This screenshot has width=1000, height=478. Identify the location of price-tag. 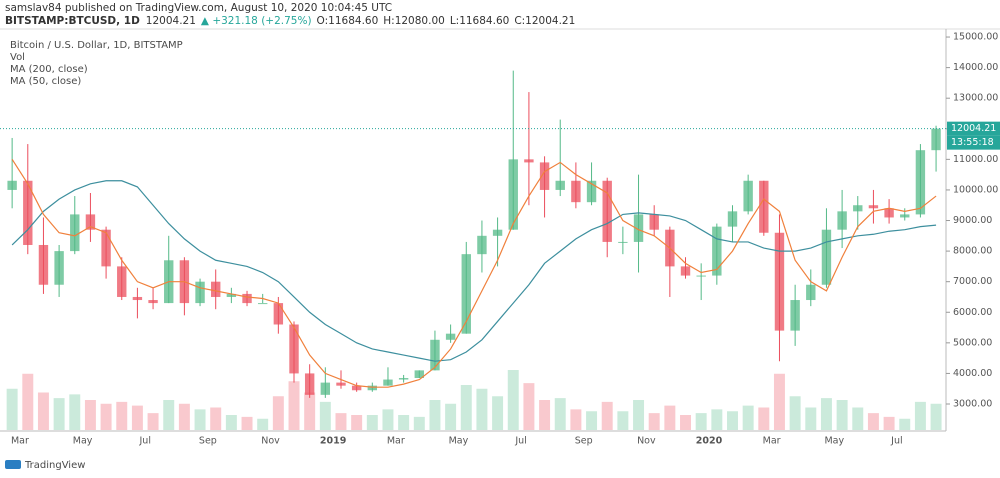
(973, 128).